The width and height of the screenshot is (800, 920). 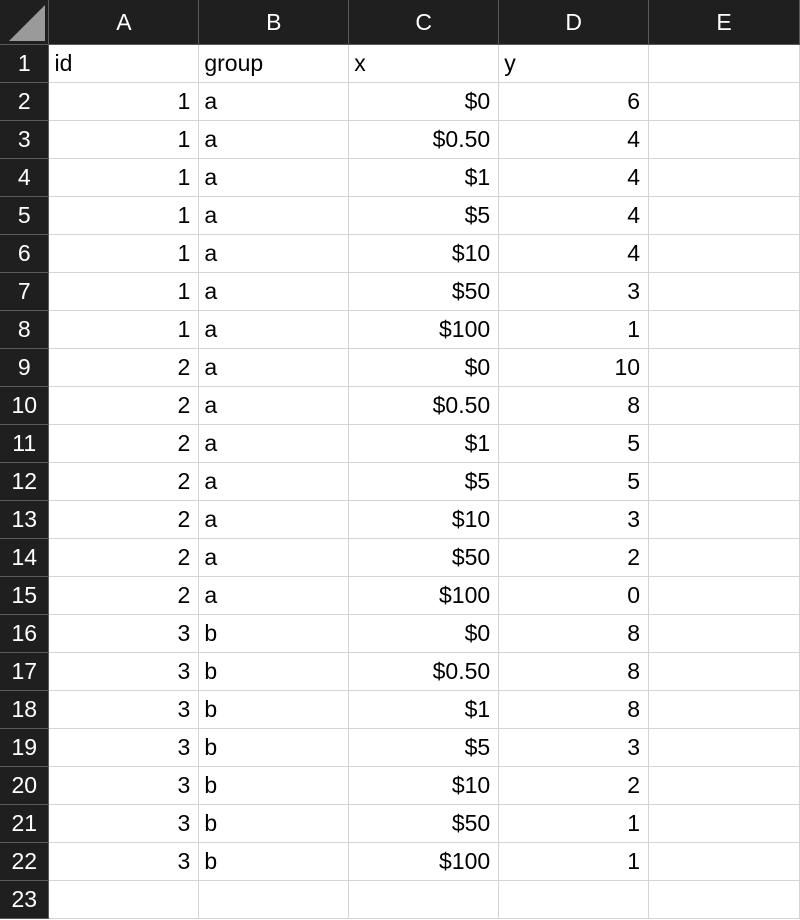 I want to click on cell: 10, so click(x=574, y=367).